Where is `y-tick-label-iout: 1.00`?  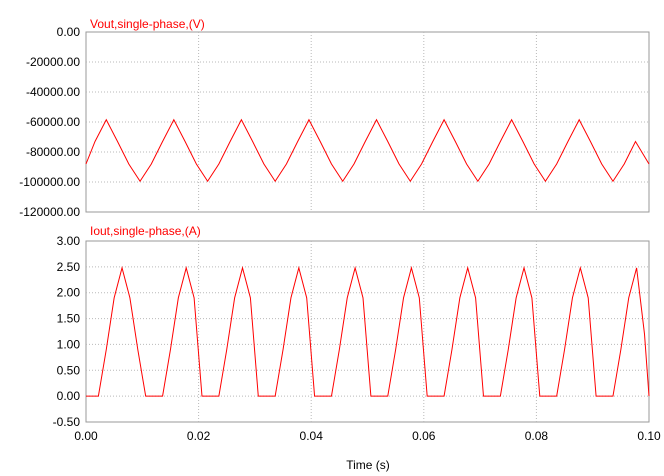 y-tick-label-iout: 1.00 is located at coordinates (69, 344).